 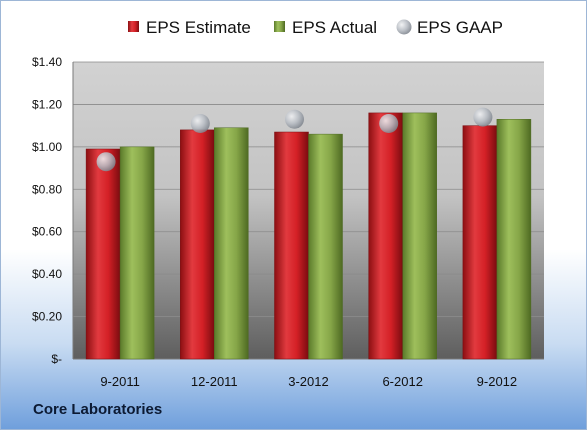 I want to click on y-tick-label: $1.00, so click(x=47, y=147).